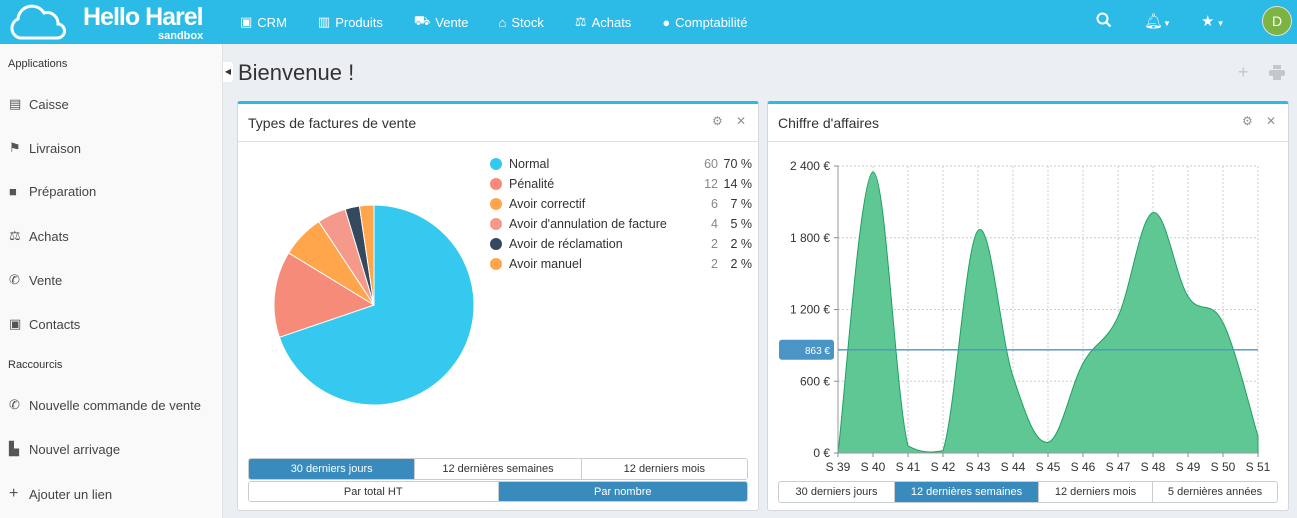 This screenshot has width=1297, height=518. What do you see at coordinates (181, 36) in the screenshot?
I see `brand-sub: sandbox` at bounding box center [181, 36].